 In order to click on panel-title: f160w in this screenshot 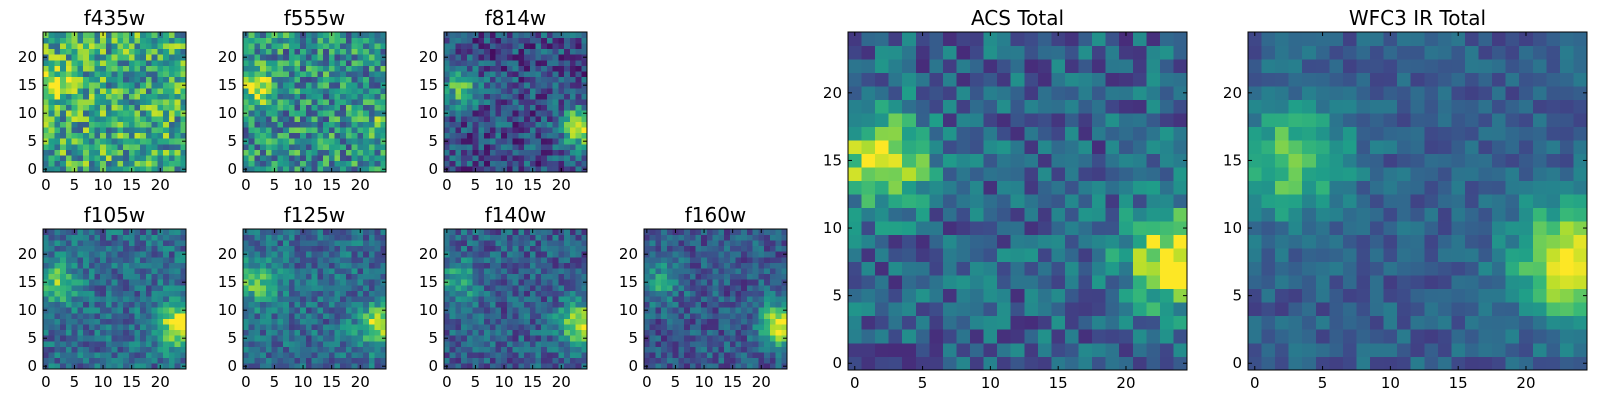, I will do `click(716, 215)`.